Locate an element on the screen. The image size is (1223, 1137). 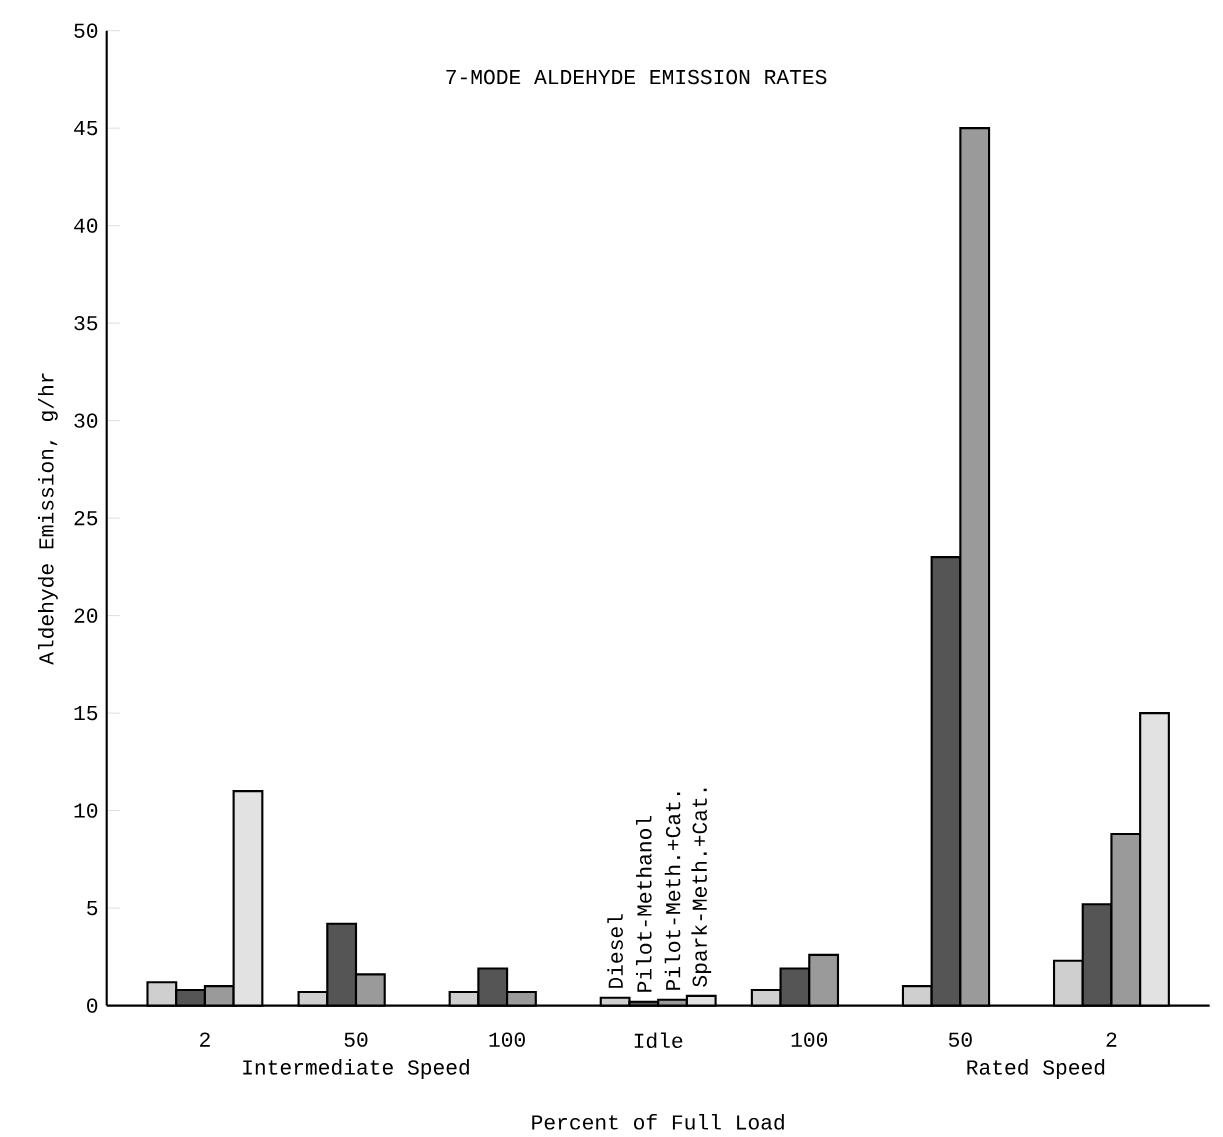
text: Pilot-Methanol is located at coordinates (644, 904).